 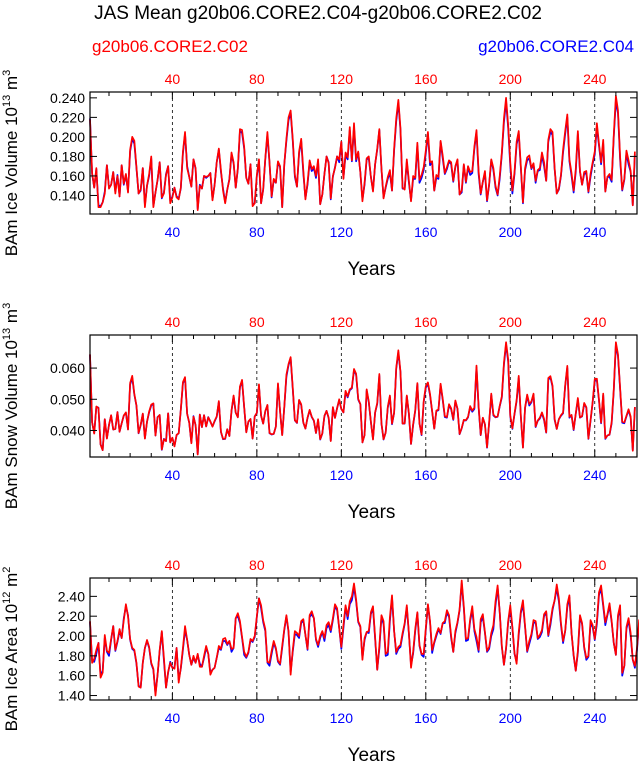 I want to click on y-tick-label: 1.40, so click(x=71, y=696).